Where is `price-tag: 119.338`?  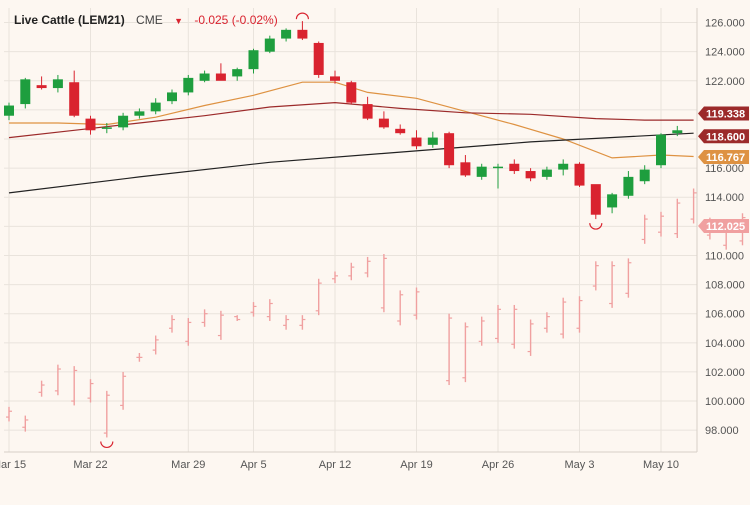 price-tag: 119.338 is located at coordinates (723, 113).